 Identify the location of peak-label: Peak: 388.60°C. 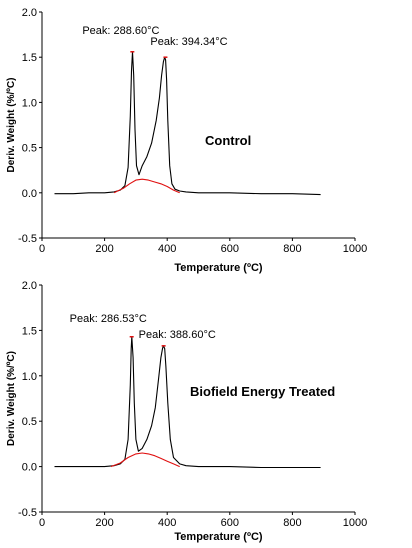
(177, 335).